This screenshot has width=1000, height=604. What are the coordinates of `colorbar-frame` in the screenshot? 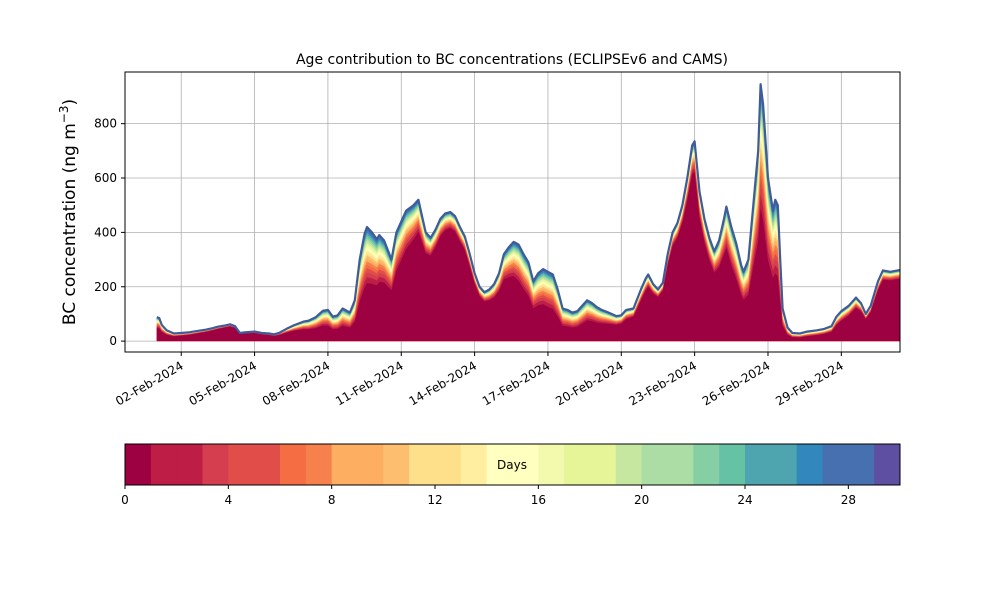 It's located at (512, 464).